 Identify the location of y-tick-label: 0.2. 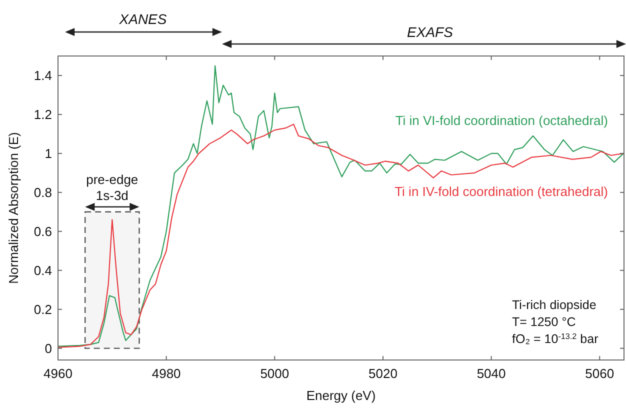
(43, 309).